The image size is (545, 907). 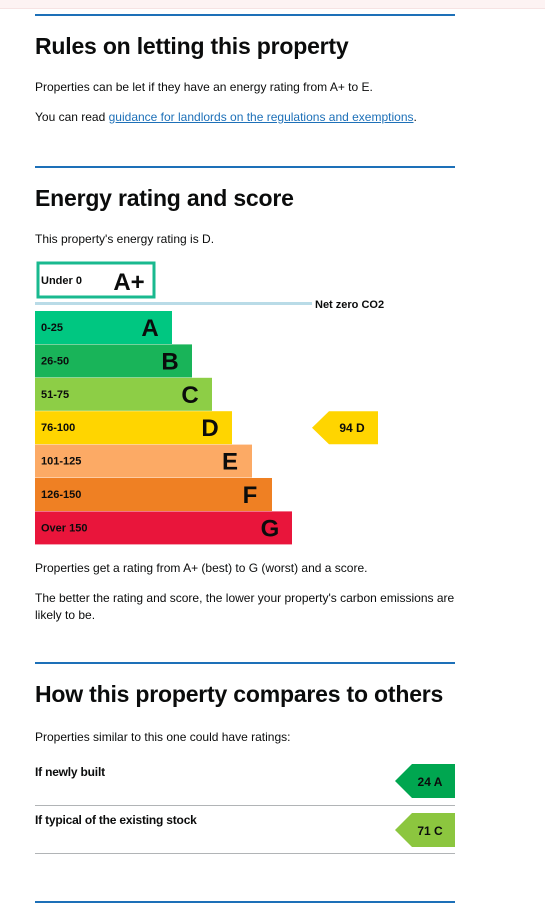 I want to click on net-zero-line, so click(x=173, y=303).